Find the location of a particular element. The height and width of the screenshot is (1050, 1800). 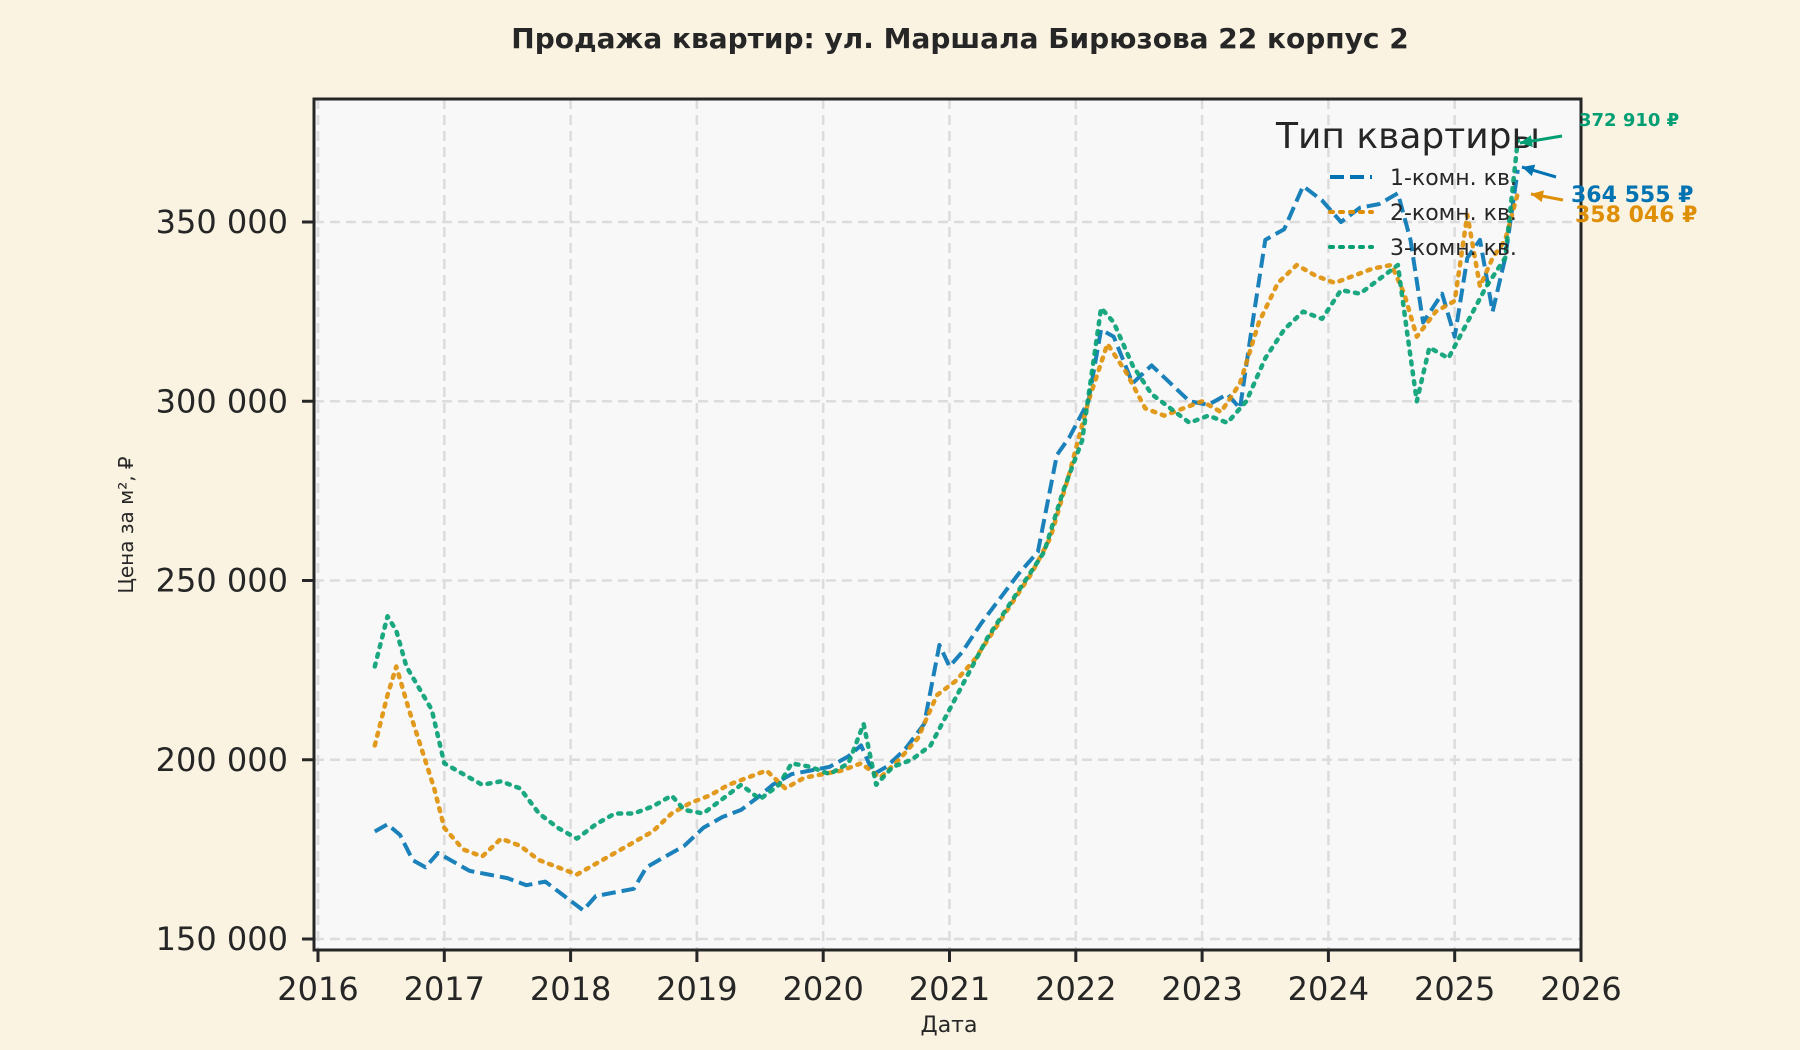

x-tick-label: 2022 is located at coordinates (1075, 989).